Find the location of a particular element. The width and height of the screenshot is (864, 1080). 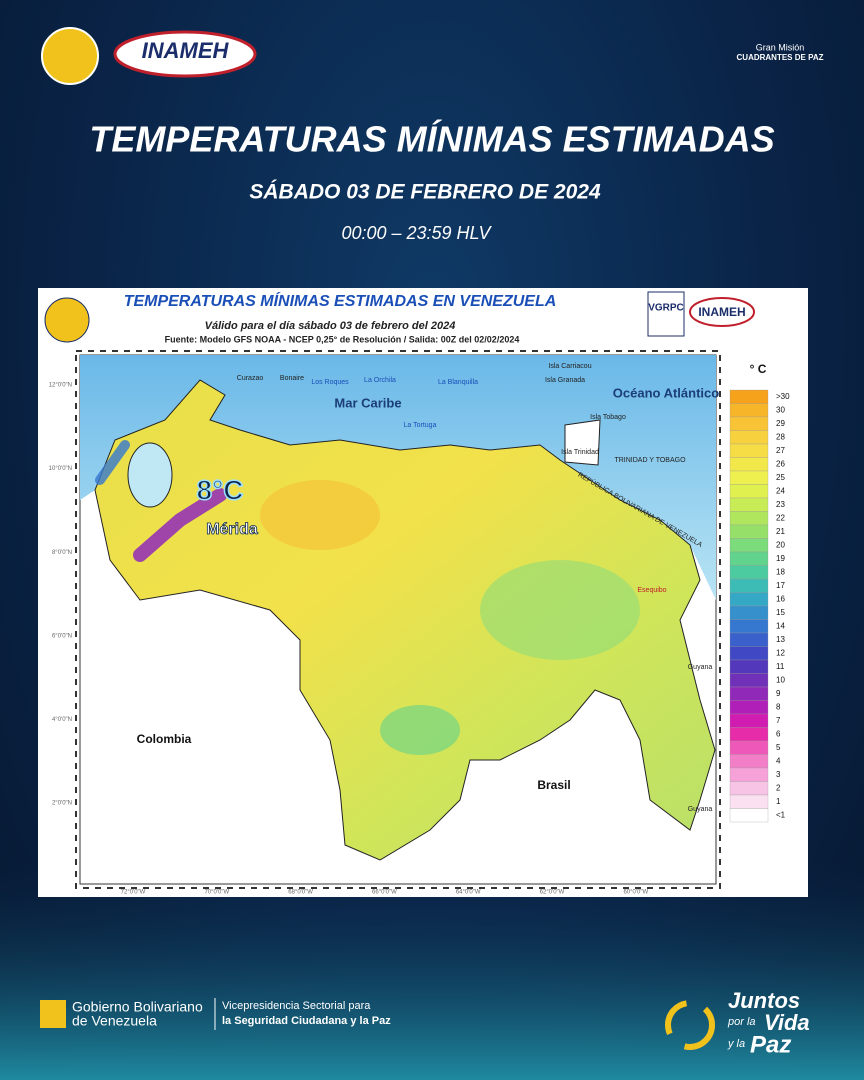

label: Esequibo is located at coordinates (651, 590).